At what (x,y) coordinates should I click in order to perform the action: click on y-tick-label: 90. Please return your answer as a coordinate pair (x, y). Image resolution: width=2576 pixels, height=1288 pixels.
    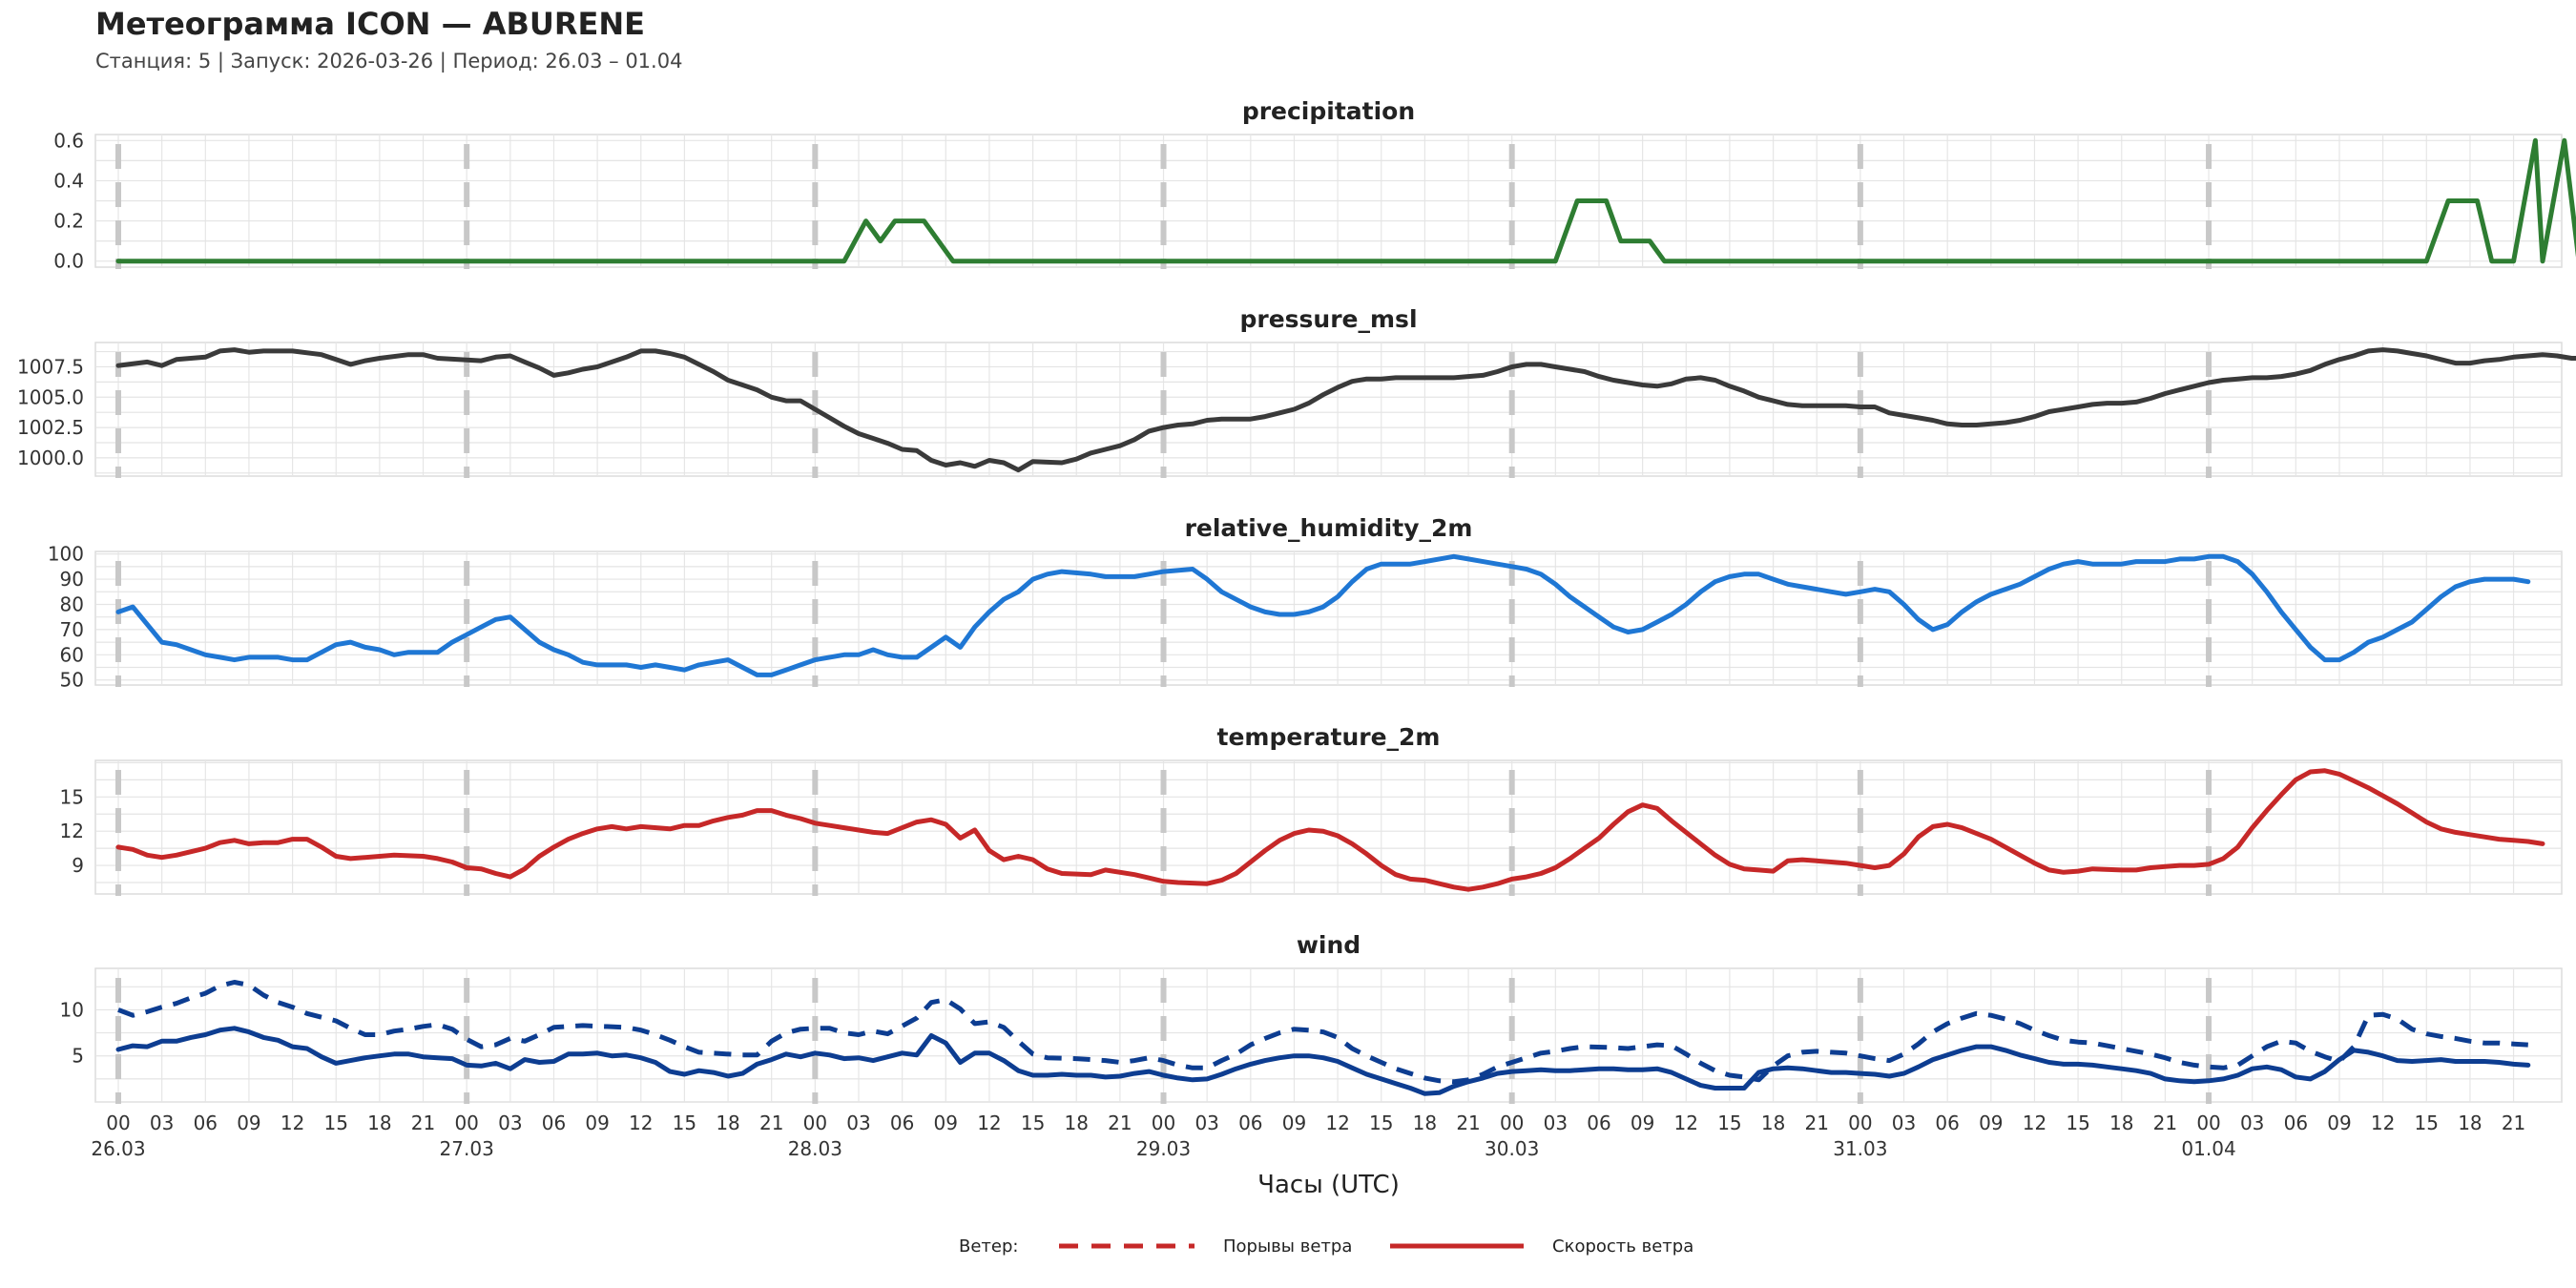
    Looking at the image, I should click on (72, 579).